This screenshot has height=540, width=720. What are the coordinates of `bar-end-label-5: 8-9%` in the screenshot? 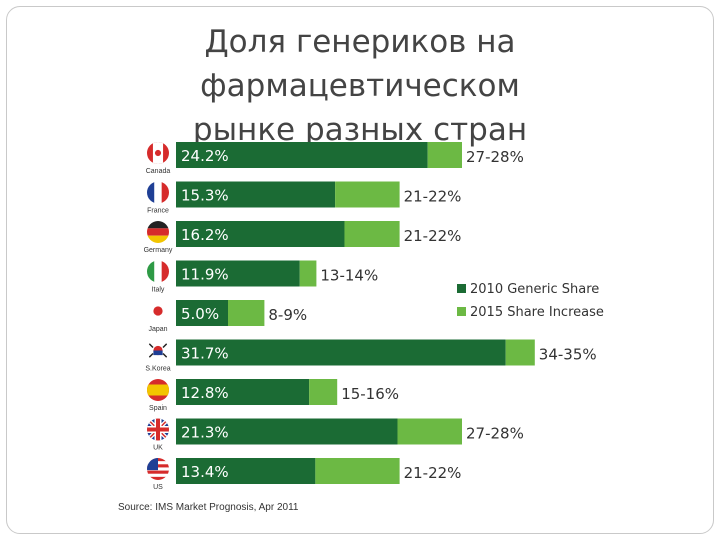 It's located at (287, 315).